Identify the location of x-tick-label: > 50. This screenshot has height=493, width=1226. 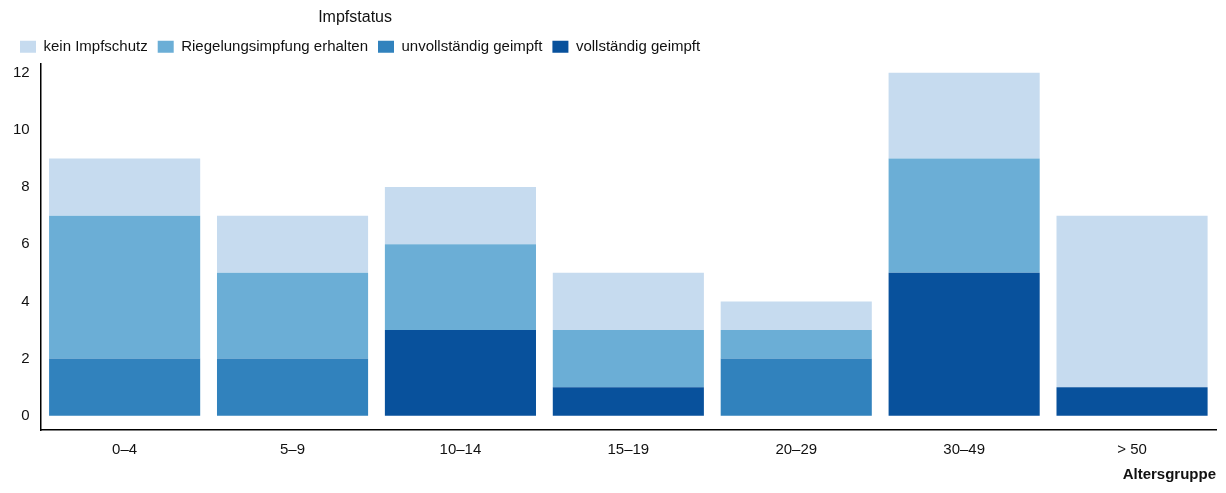
(1132, 449).